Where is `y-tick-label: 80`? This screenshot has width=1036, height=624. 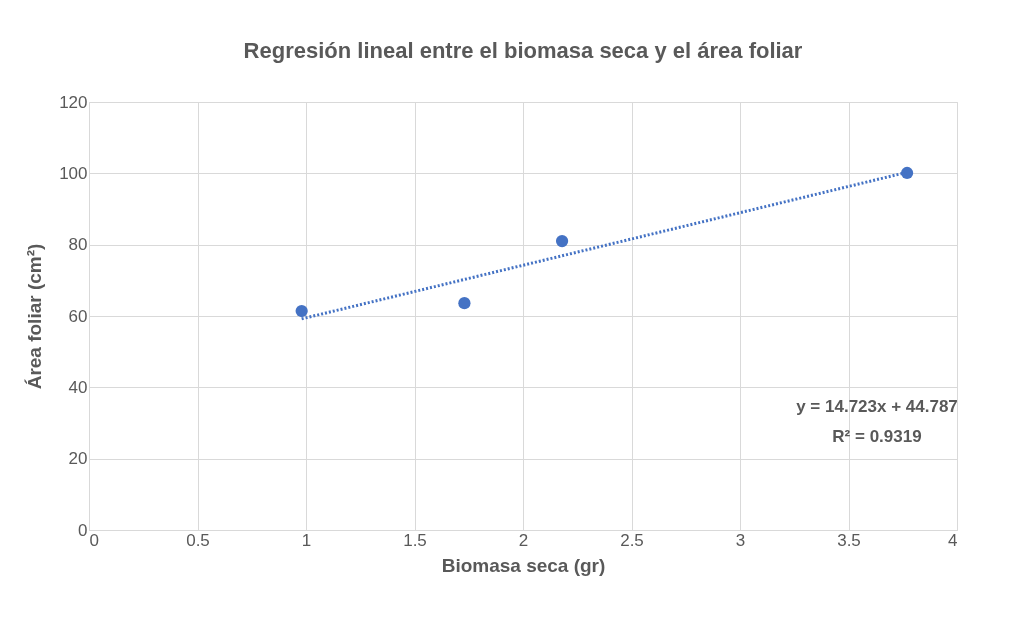 y-tick-label: 80 is located at coordinates (78, 245).